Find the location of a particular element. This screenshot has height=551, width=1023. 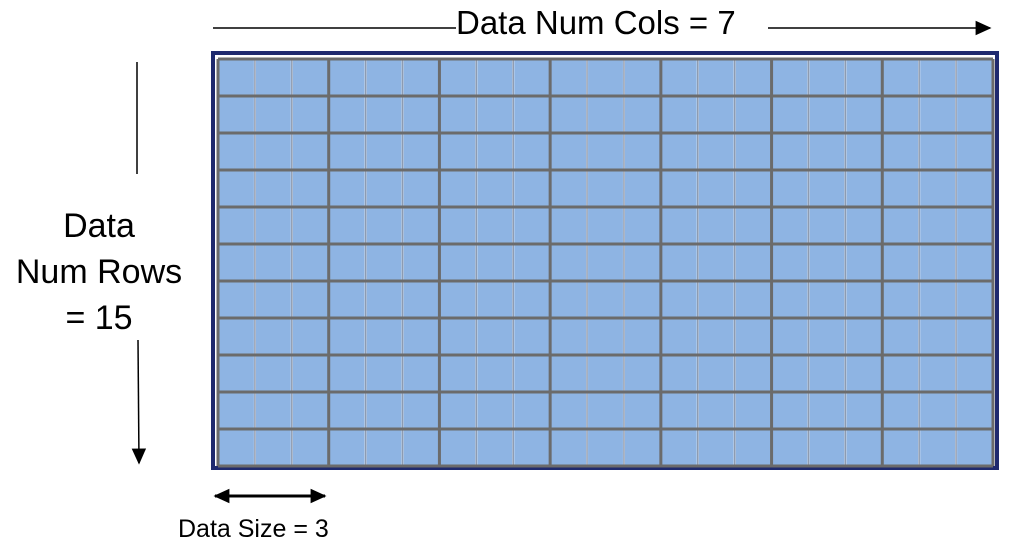

num-rows-label: Data Num Rows = 15 is located at coordinates (99, 272).